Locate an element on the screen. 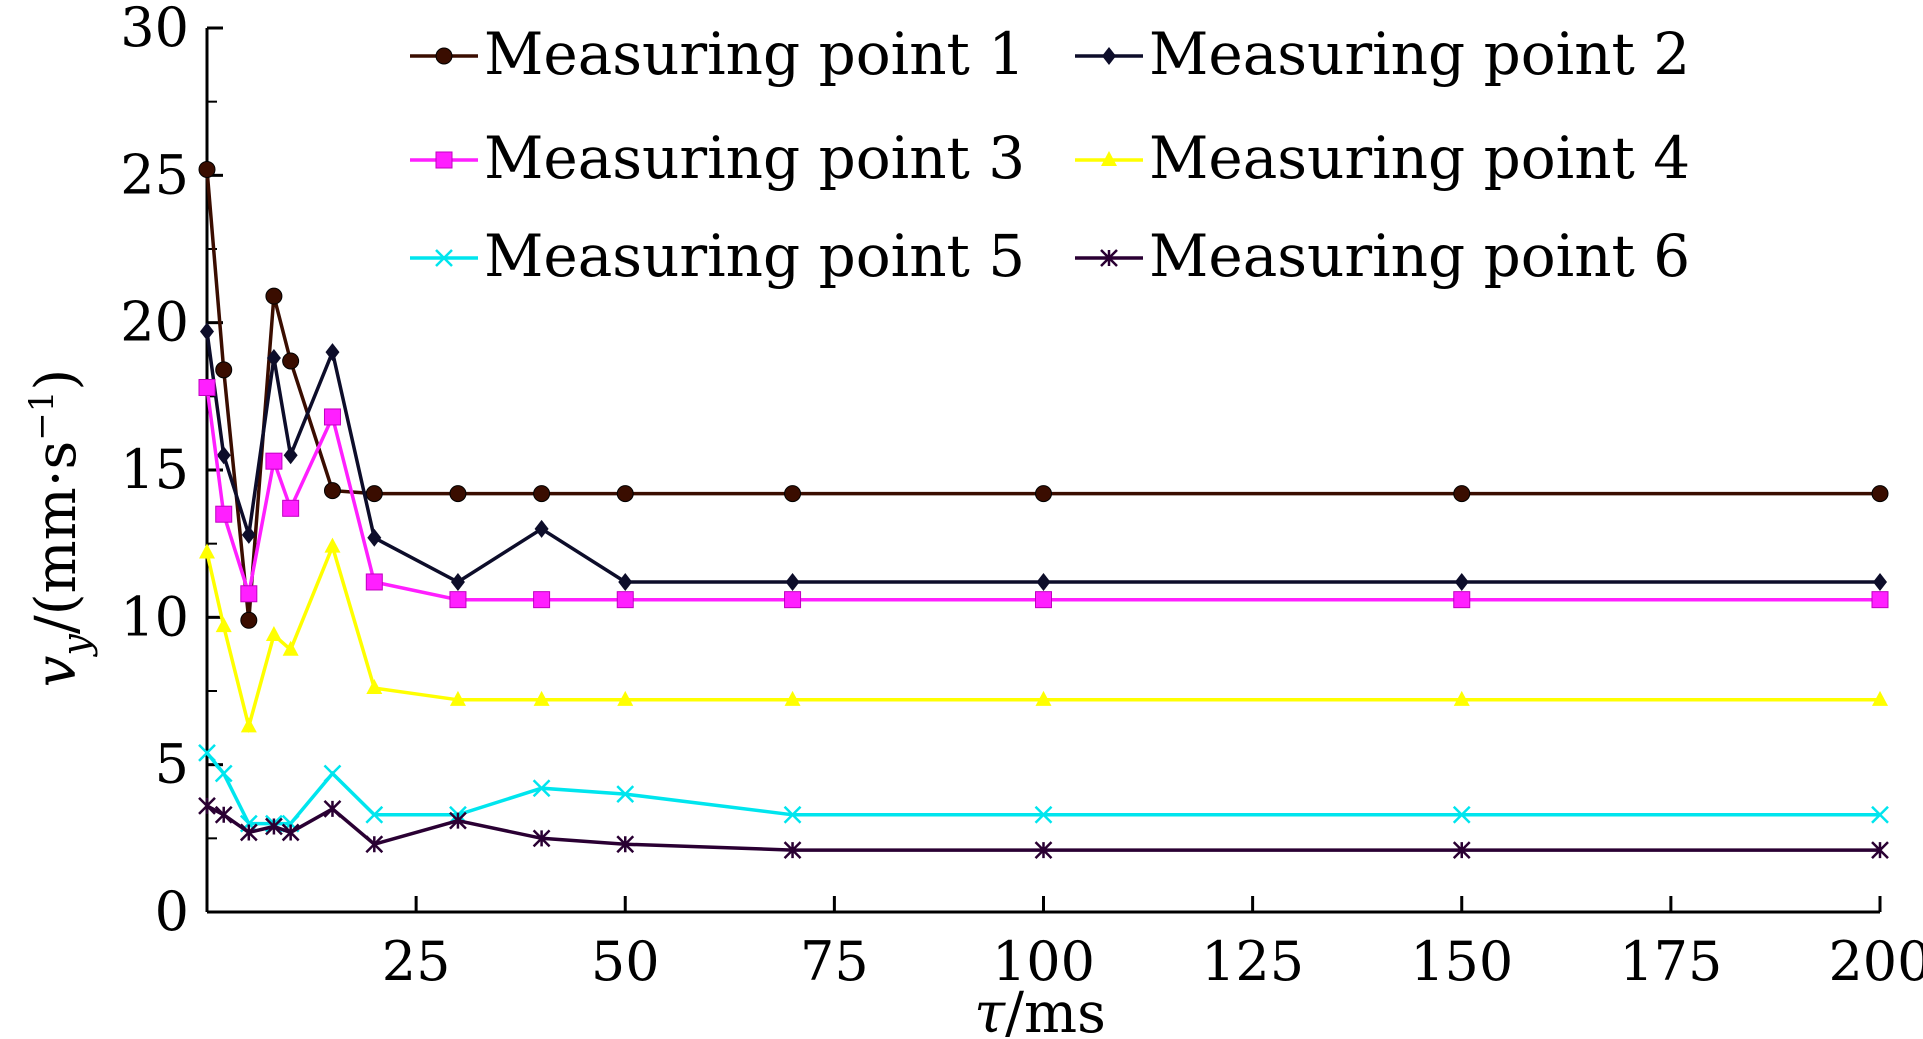 The image size is (1923, 1039). x-tick-label: 75 is located at coordinates (834, 961).